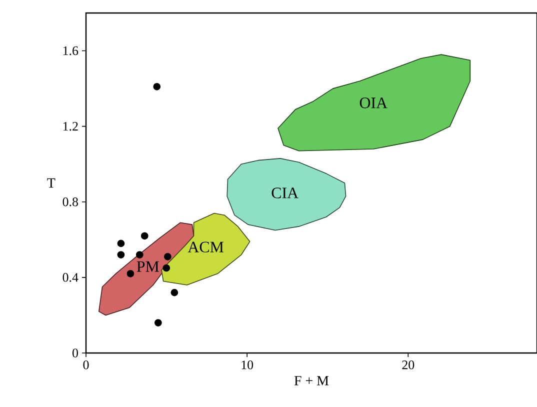 The width and height of the screenshot is (537, 407). I want to click on y-tick-label: 1.6, so click(70, 51).